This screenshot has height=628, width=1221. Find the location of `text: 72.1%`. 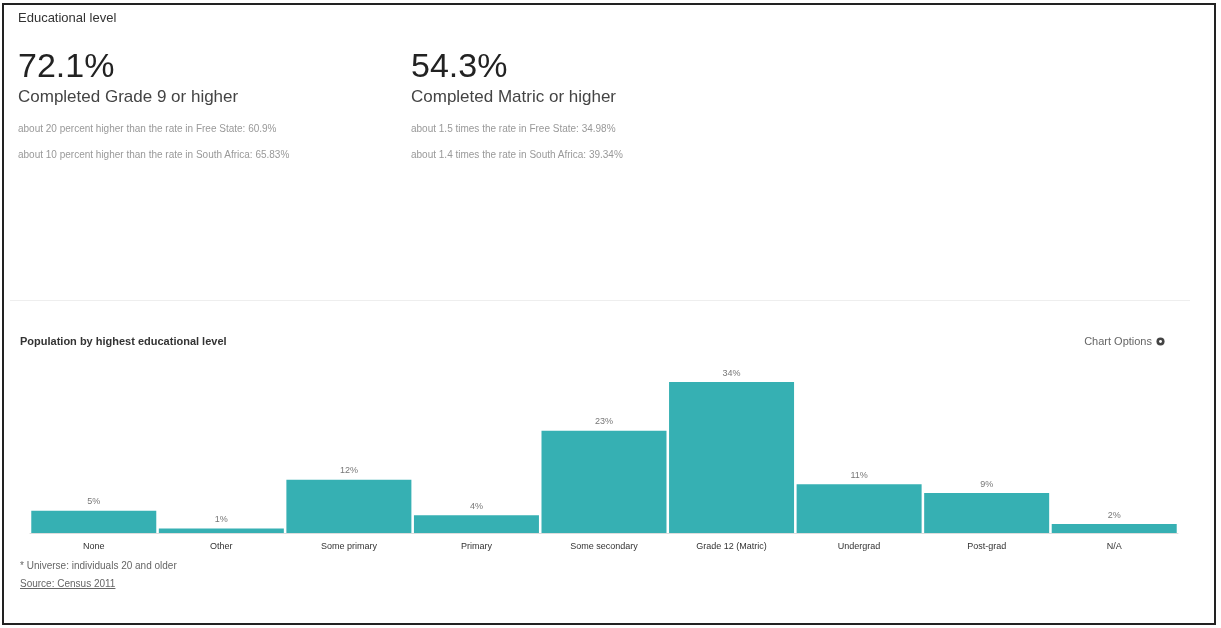

text: 72.1% is located at coordinates (67, 65).